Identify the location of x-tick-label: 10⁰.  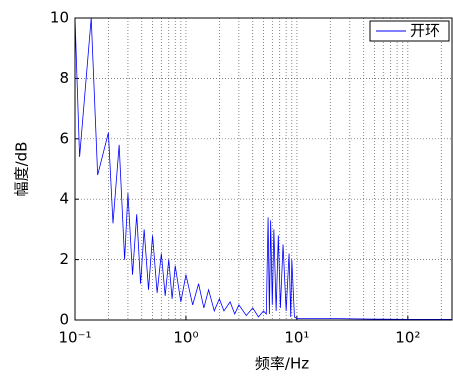
(185, 338).